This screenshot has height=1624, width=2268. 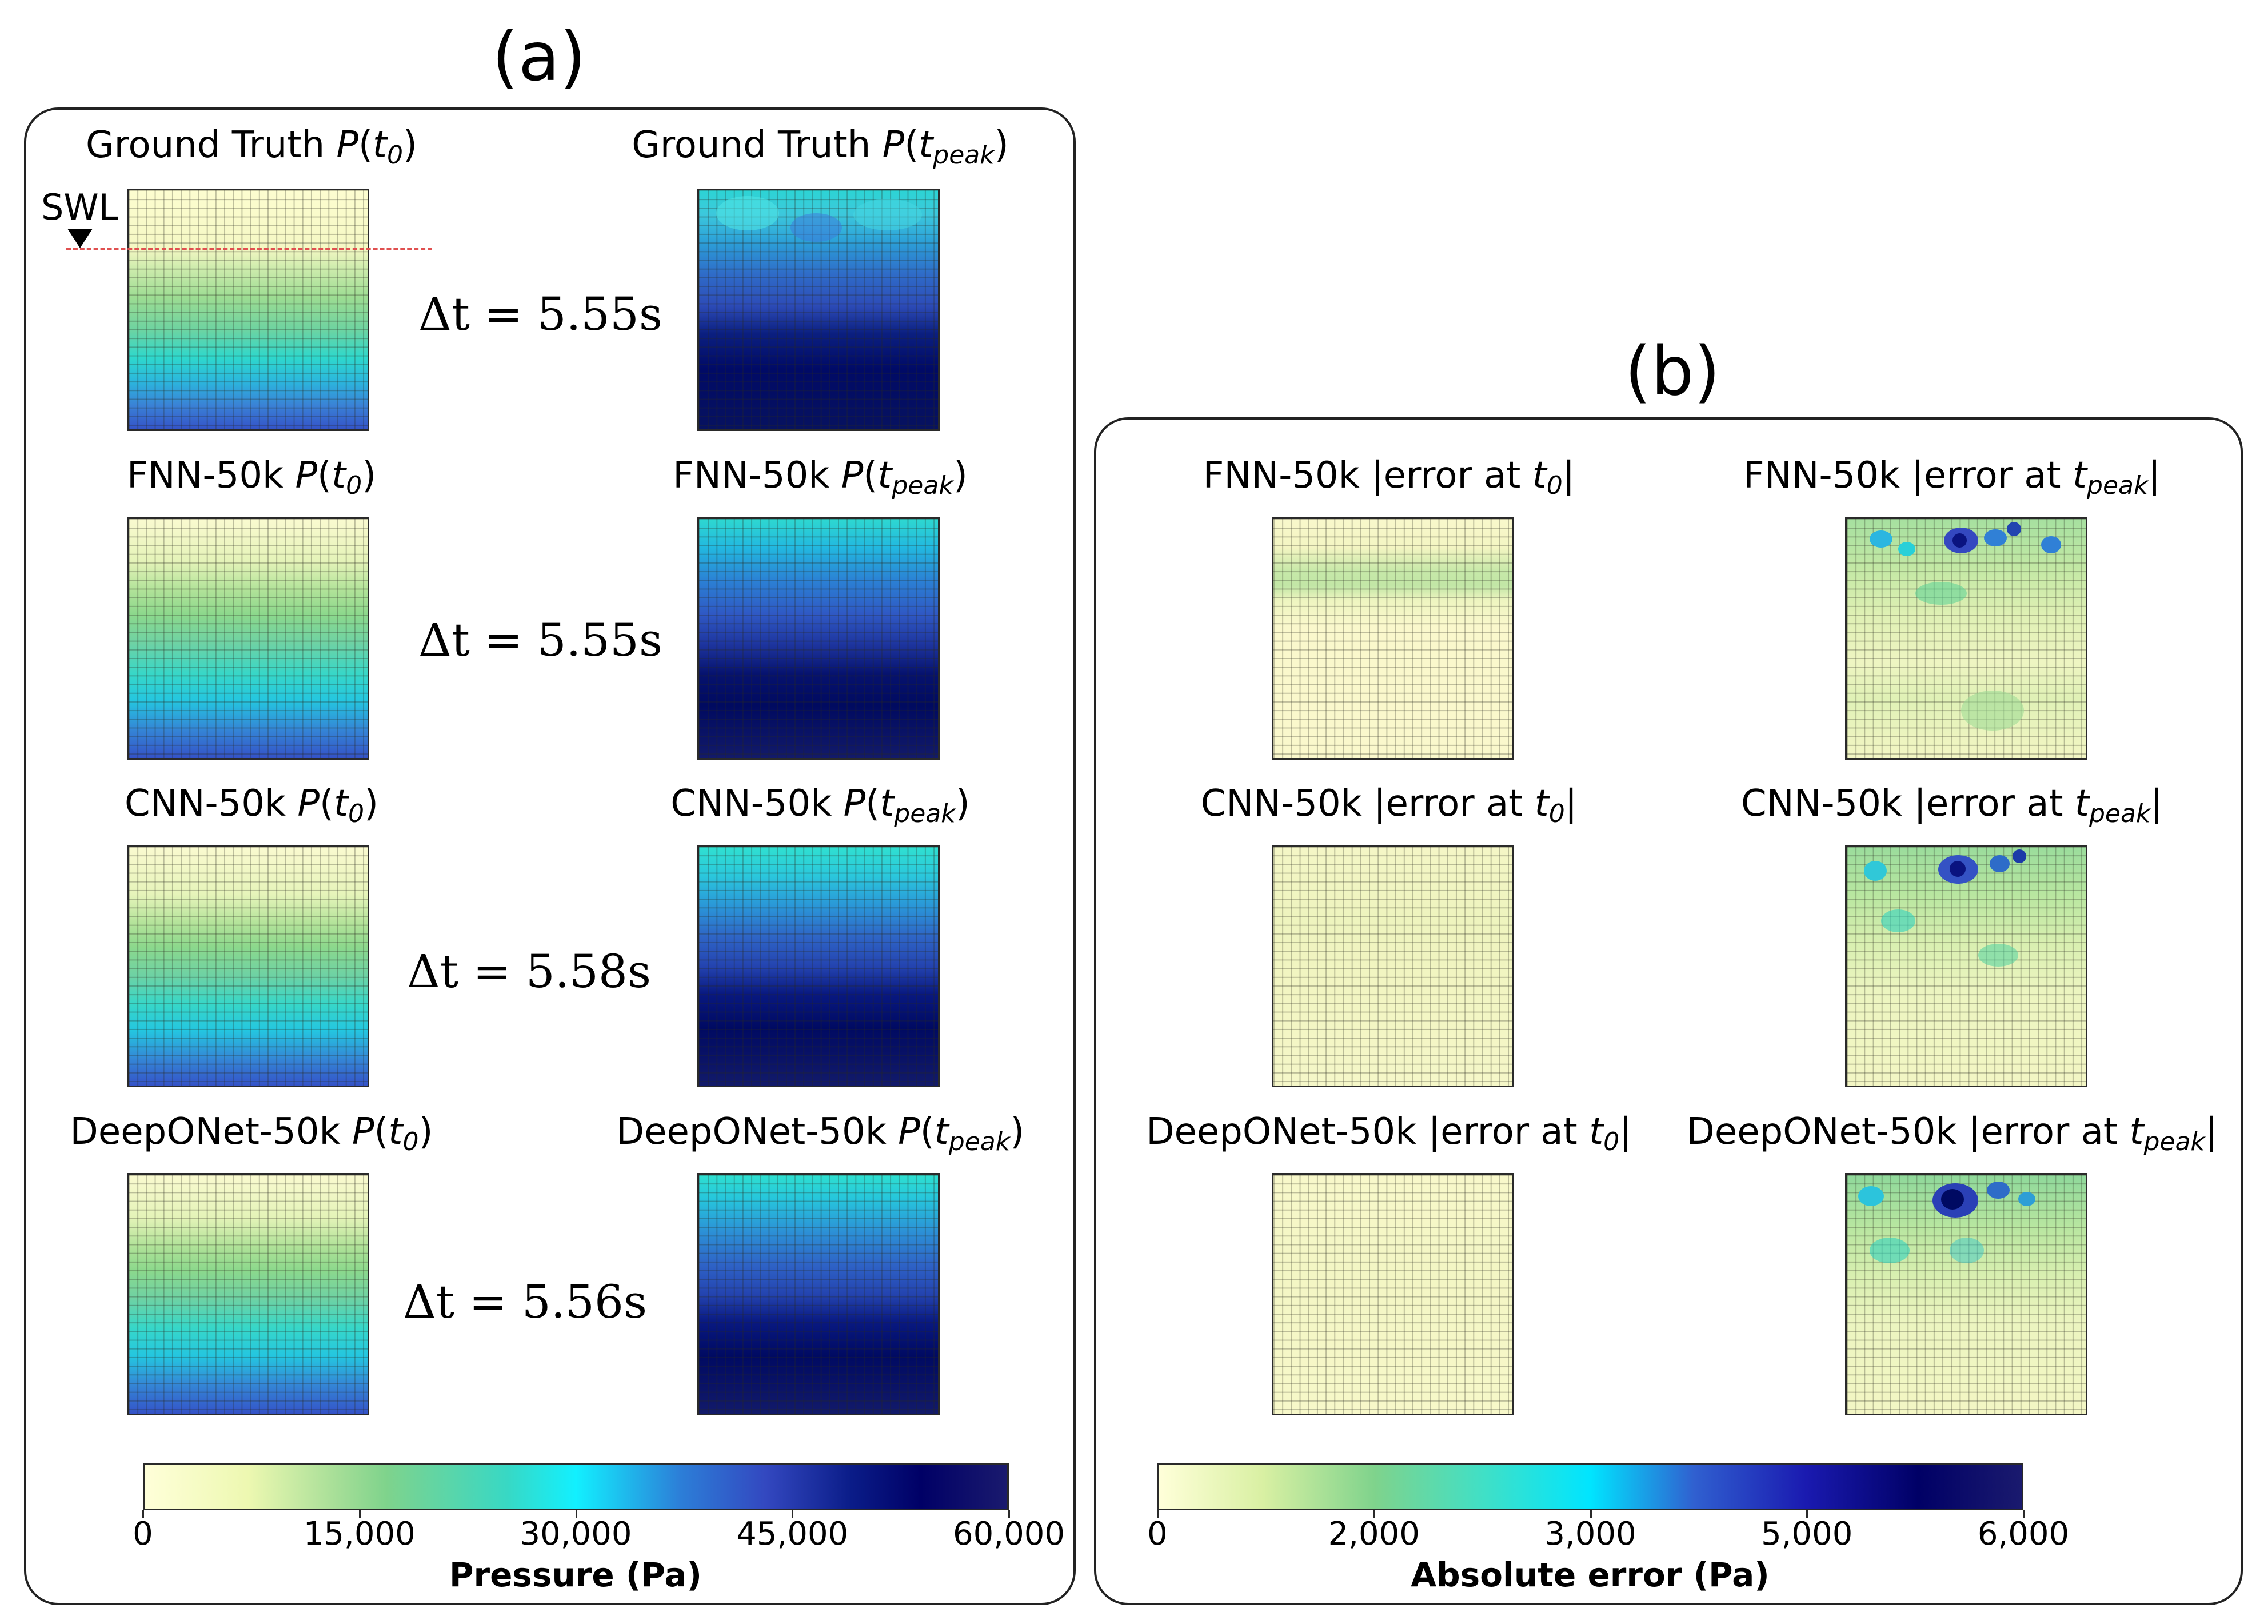 What do you see at coordinates (576, 1487) in the screenshot?
I see `pressure-colorbar` at bounding box center [576, 1487].